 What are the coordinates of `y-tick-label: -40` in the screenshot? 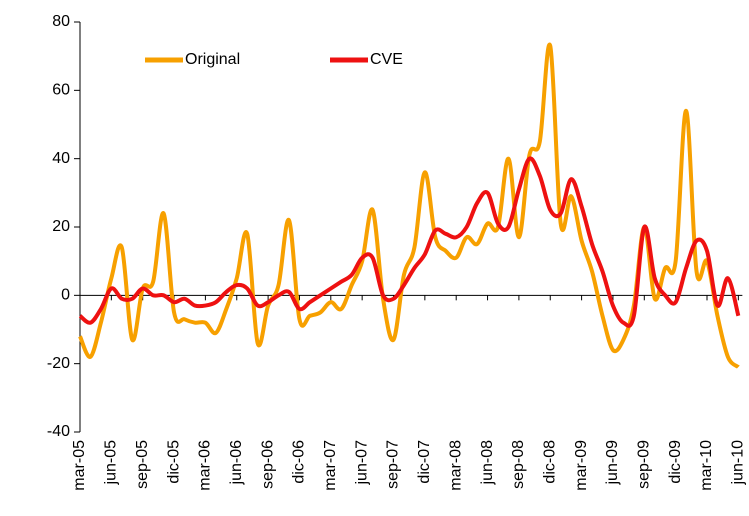 It's located at (58, 431).